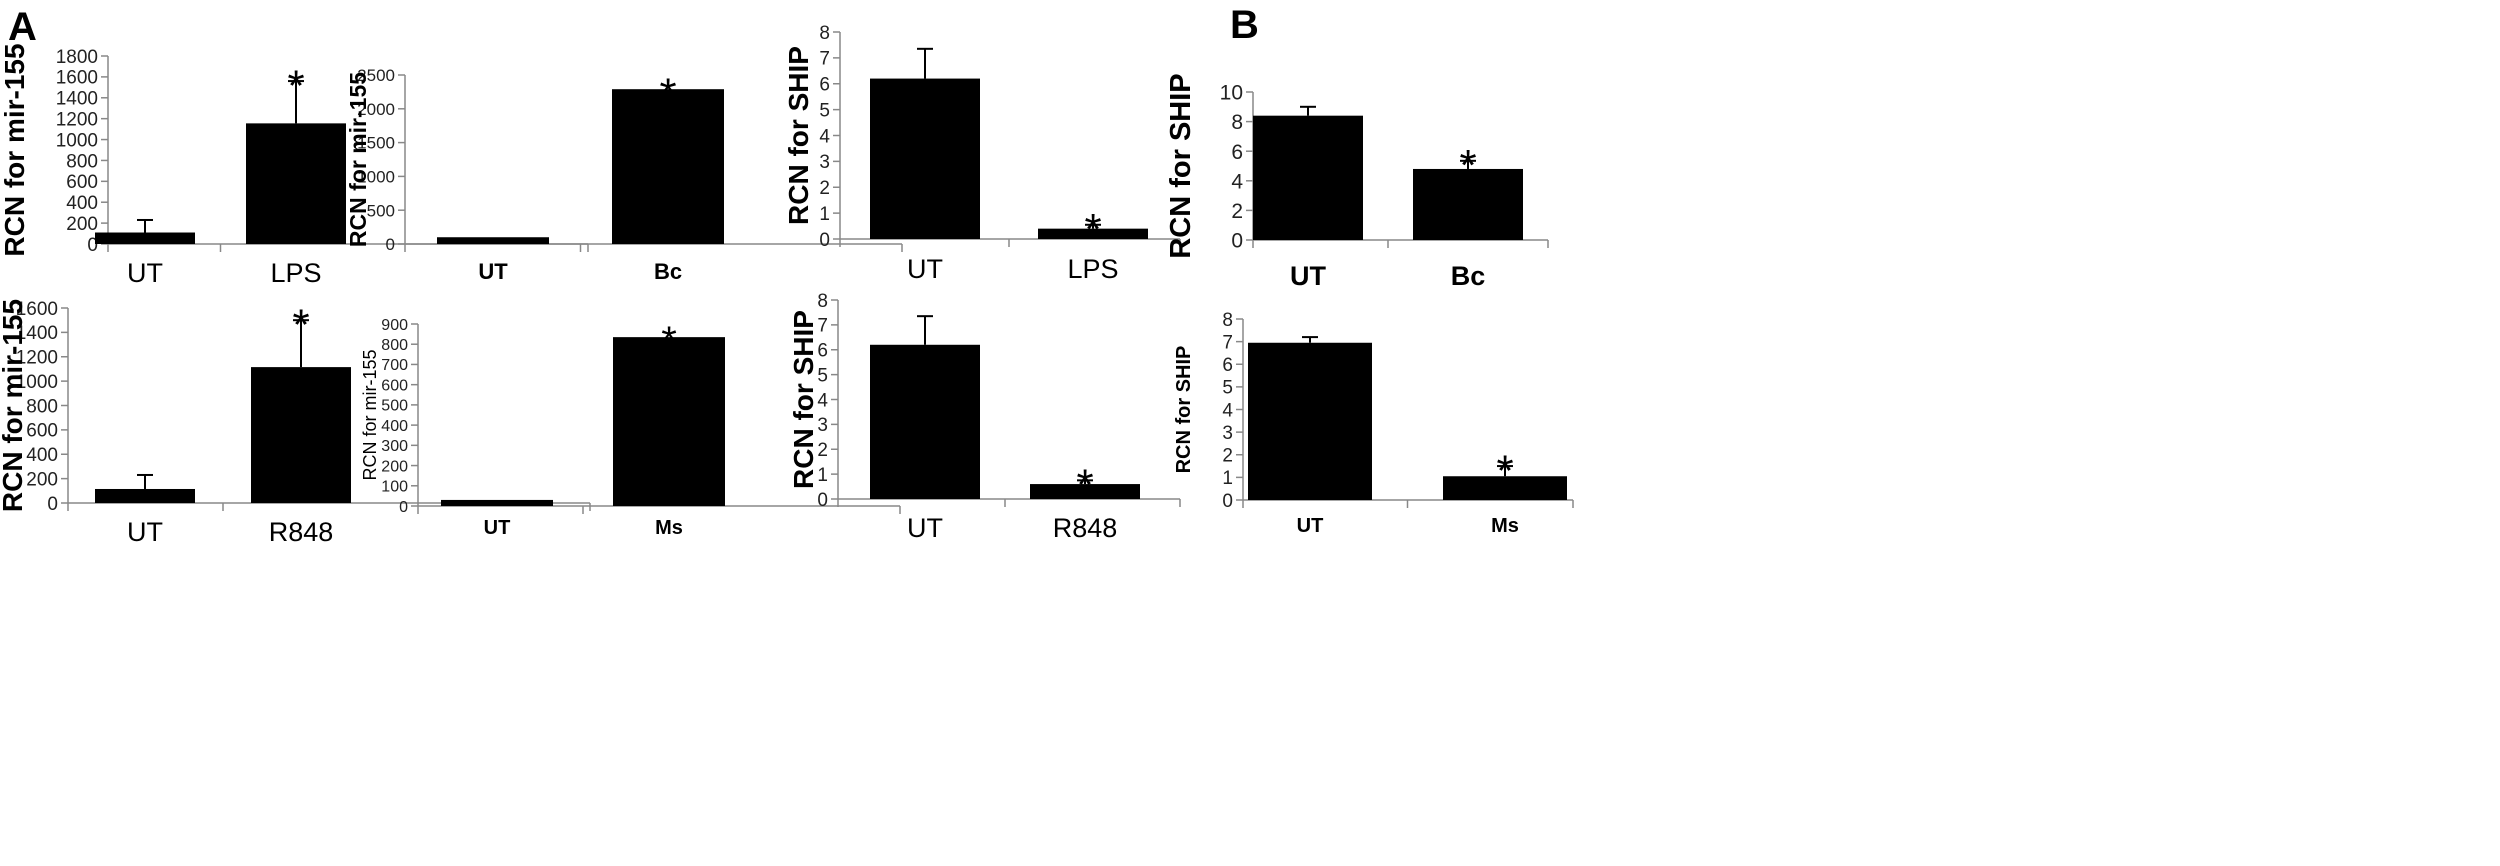 The image size is (2500, 866). I want to click on y-tick-label: 1200, so click(77, 120).